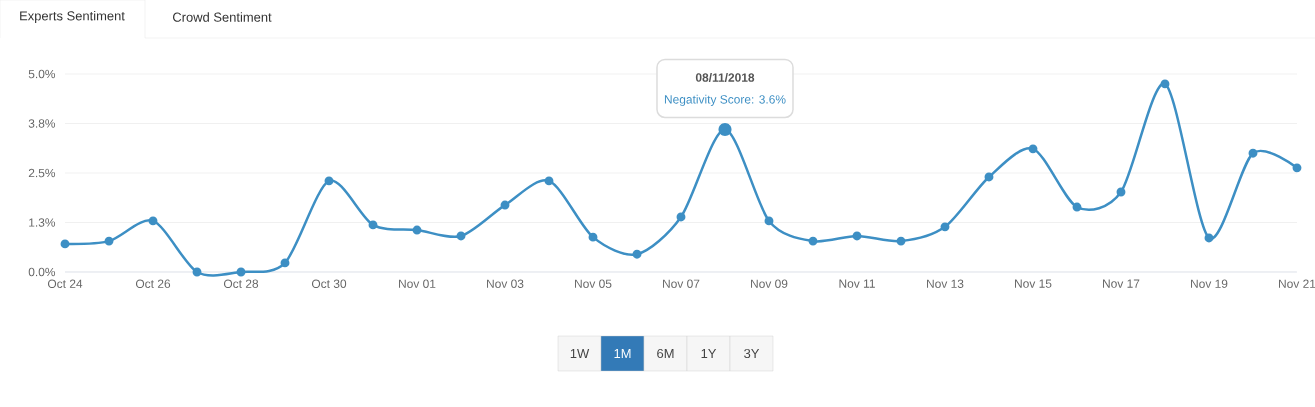  I want to click on x-tick-label: Nov 03, so click(505, 283).